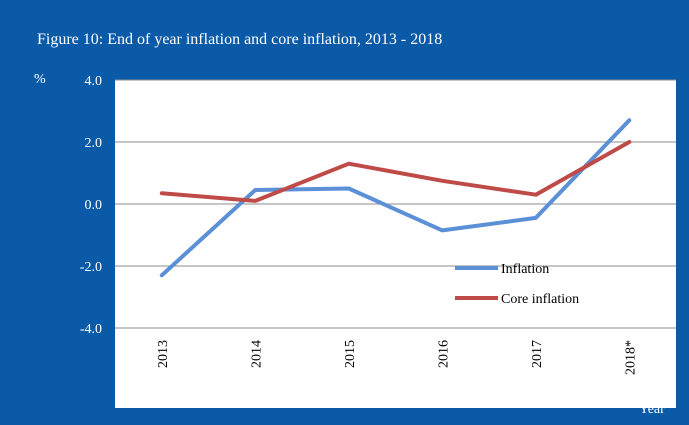  Describe the element at coordinates (94, 143) in the screenshot. I see `y-tick-label: 2.0` at that location.